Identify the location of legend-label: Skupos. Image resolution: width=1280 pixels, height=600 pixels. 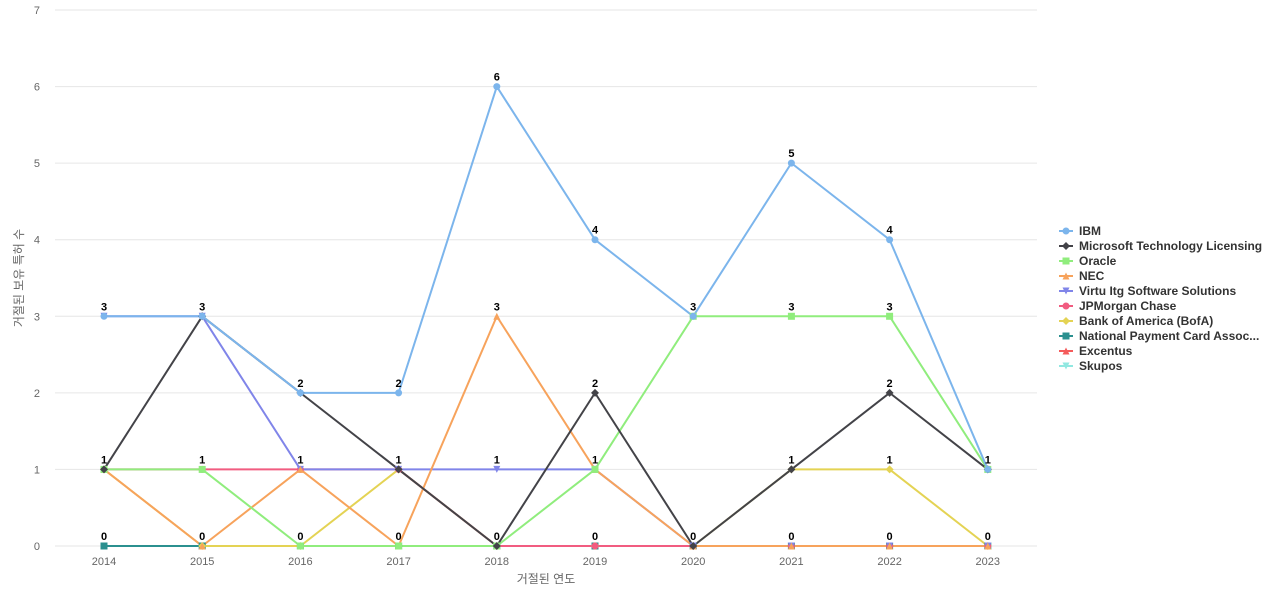
(1101, 366).